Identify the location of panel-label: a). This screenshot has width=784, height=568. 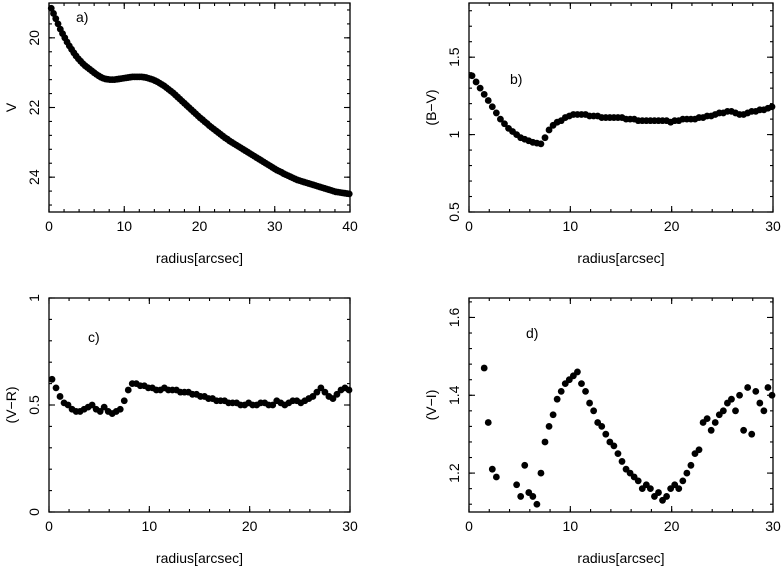
(82, 17).